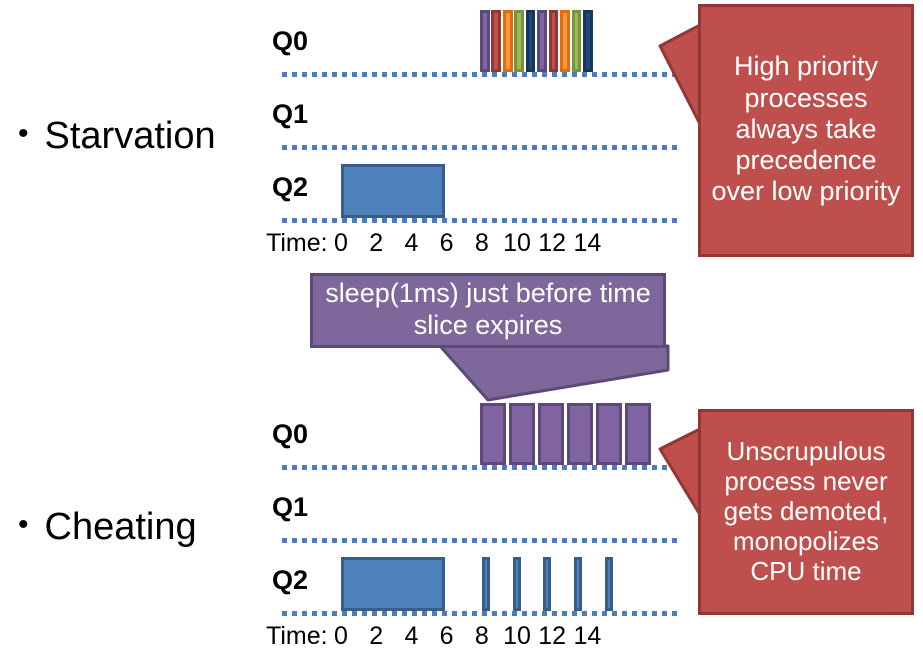  I want to click on bullet-starvation: • Starvation, so click(117, 136).